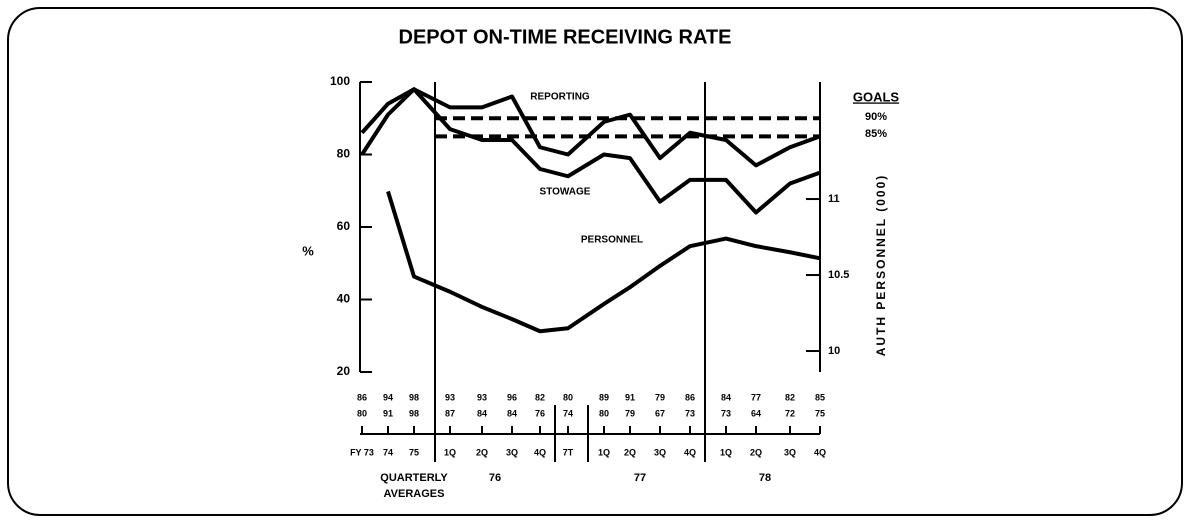  I want to click on table-value: 72, so click(790, 413).